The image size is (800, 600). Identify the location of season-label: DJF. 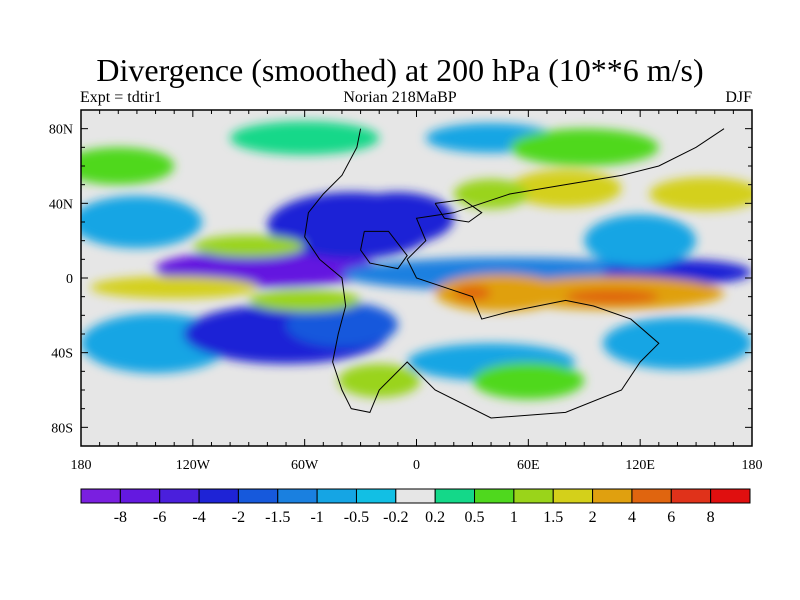
(738, 97).